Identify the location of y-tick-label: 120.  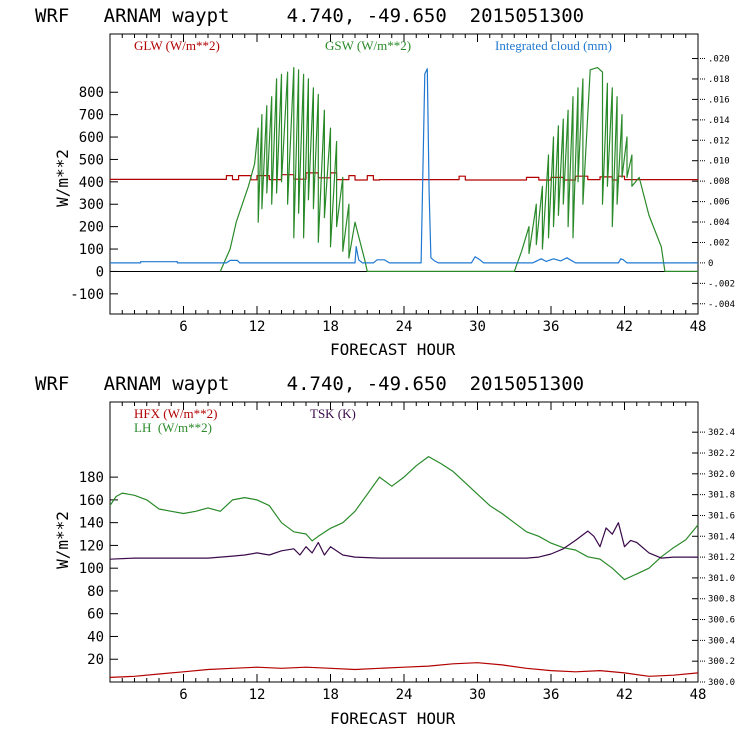
(91, 546).